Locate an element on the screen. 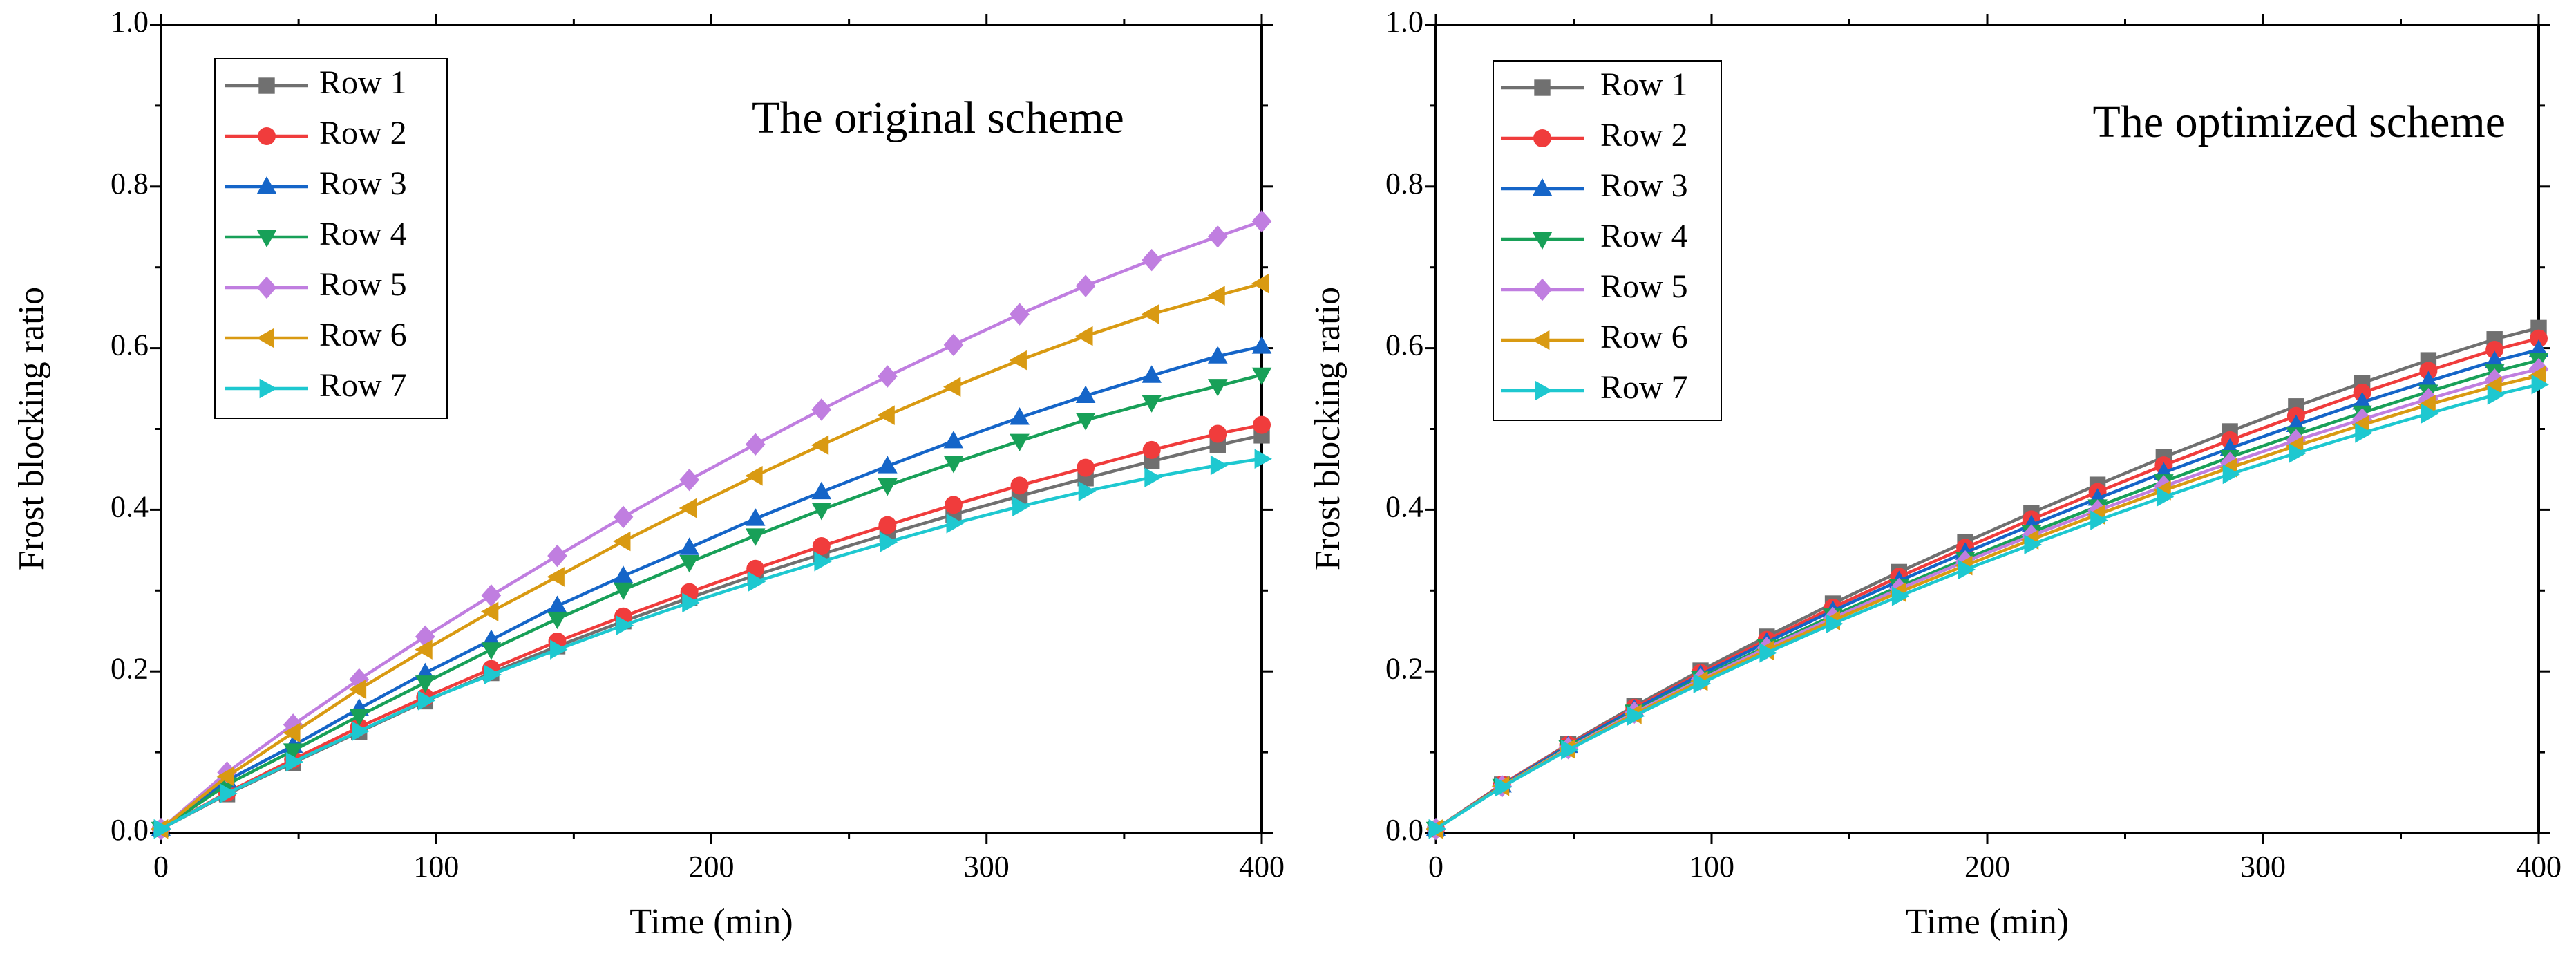 This screenshot has width=2576, height=954. legend-label: Row 2 is located at coordinates (1644, 135).